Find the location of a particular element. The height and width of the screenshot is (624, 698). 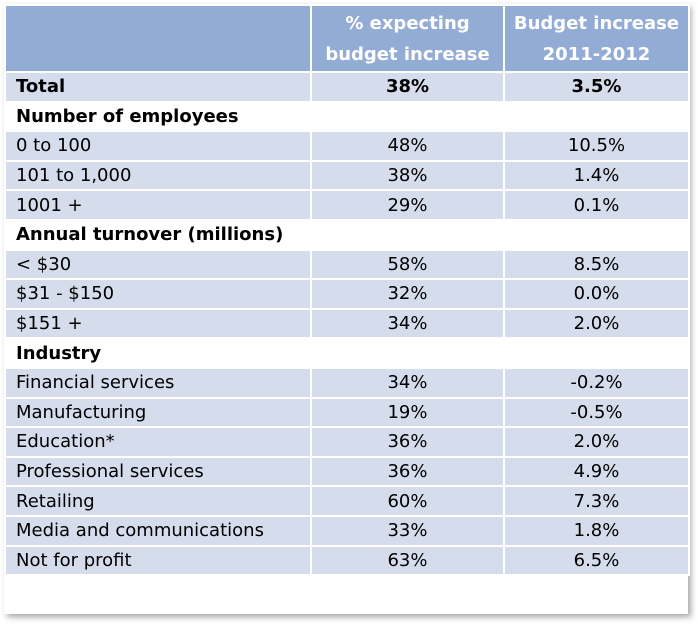

table-row: 101 to 1,000 38% 1.4% is located at coordinates (347, 175).